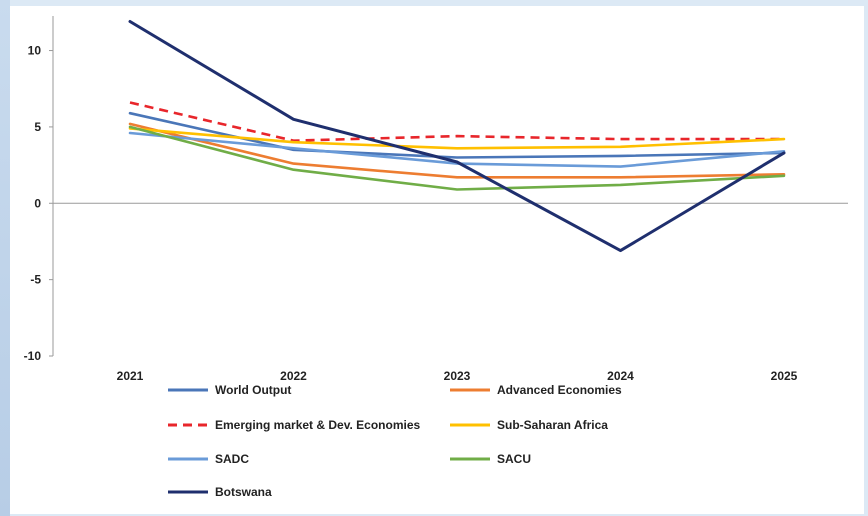 This screenshot has height=516, width=868. Describe the element at coordinates (130, 376) in the screenshot. I see `x-tick-label: 2021` at that location.